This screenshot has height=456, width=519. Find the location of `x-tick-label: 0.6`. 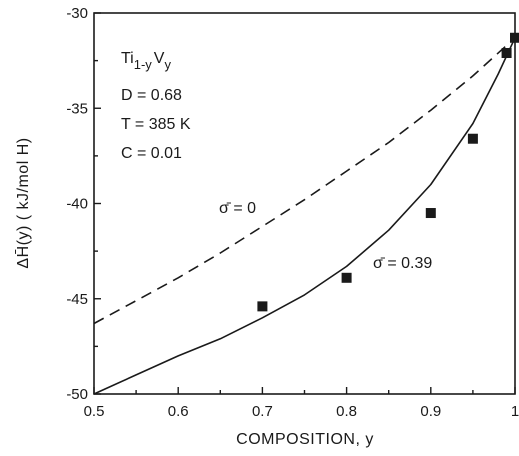

x-tick-label: 0.6 is located at coordinates (178, 411).